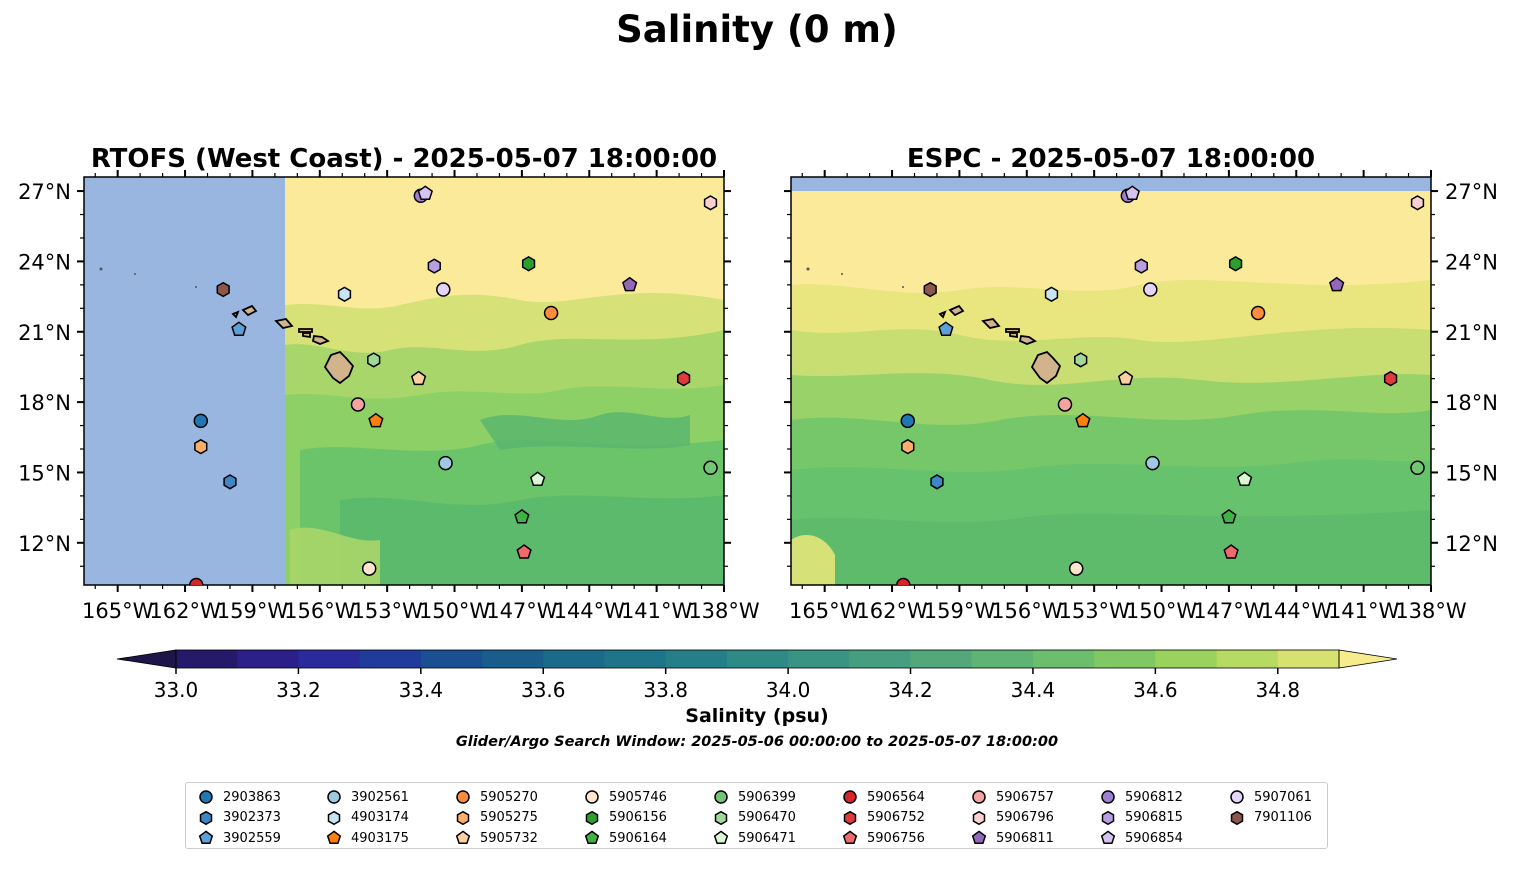 This screenshot has width=1514, height=889. I want to click on legend-entry-5905270: 5905270, so click(496, 797).